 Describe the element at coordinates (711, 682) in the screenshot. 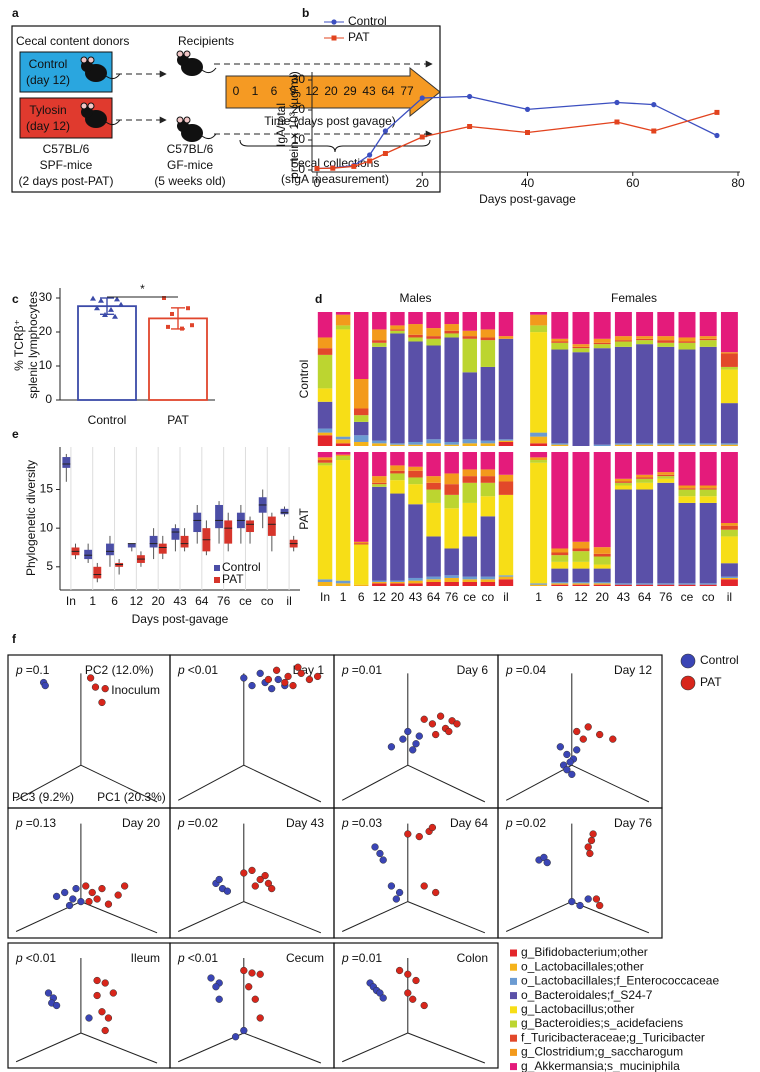

I see `legend-label: PAT` at that location.